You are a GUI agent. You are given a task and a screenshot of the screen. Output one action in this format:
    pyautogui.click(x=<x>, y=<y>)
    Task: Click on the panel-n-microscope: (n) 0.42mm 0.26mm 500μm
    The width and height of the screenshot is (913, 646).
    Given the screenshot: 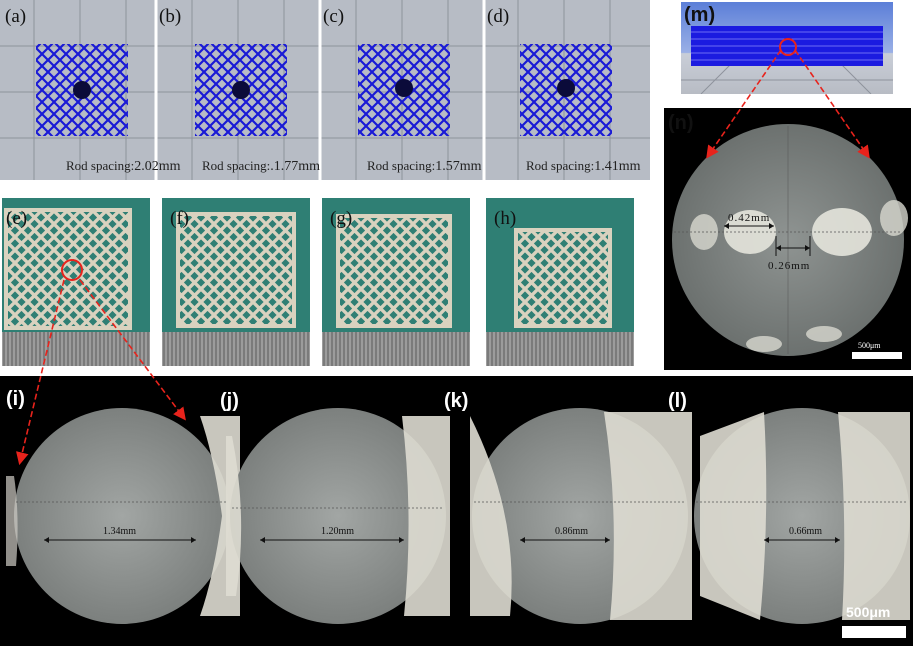 What is the action you would take?
    pyautogui.click(x=787, y=239)
    